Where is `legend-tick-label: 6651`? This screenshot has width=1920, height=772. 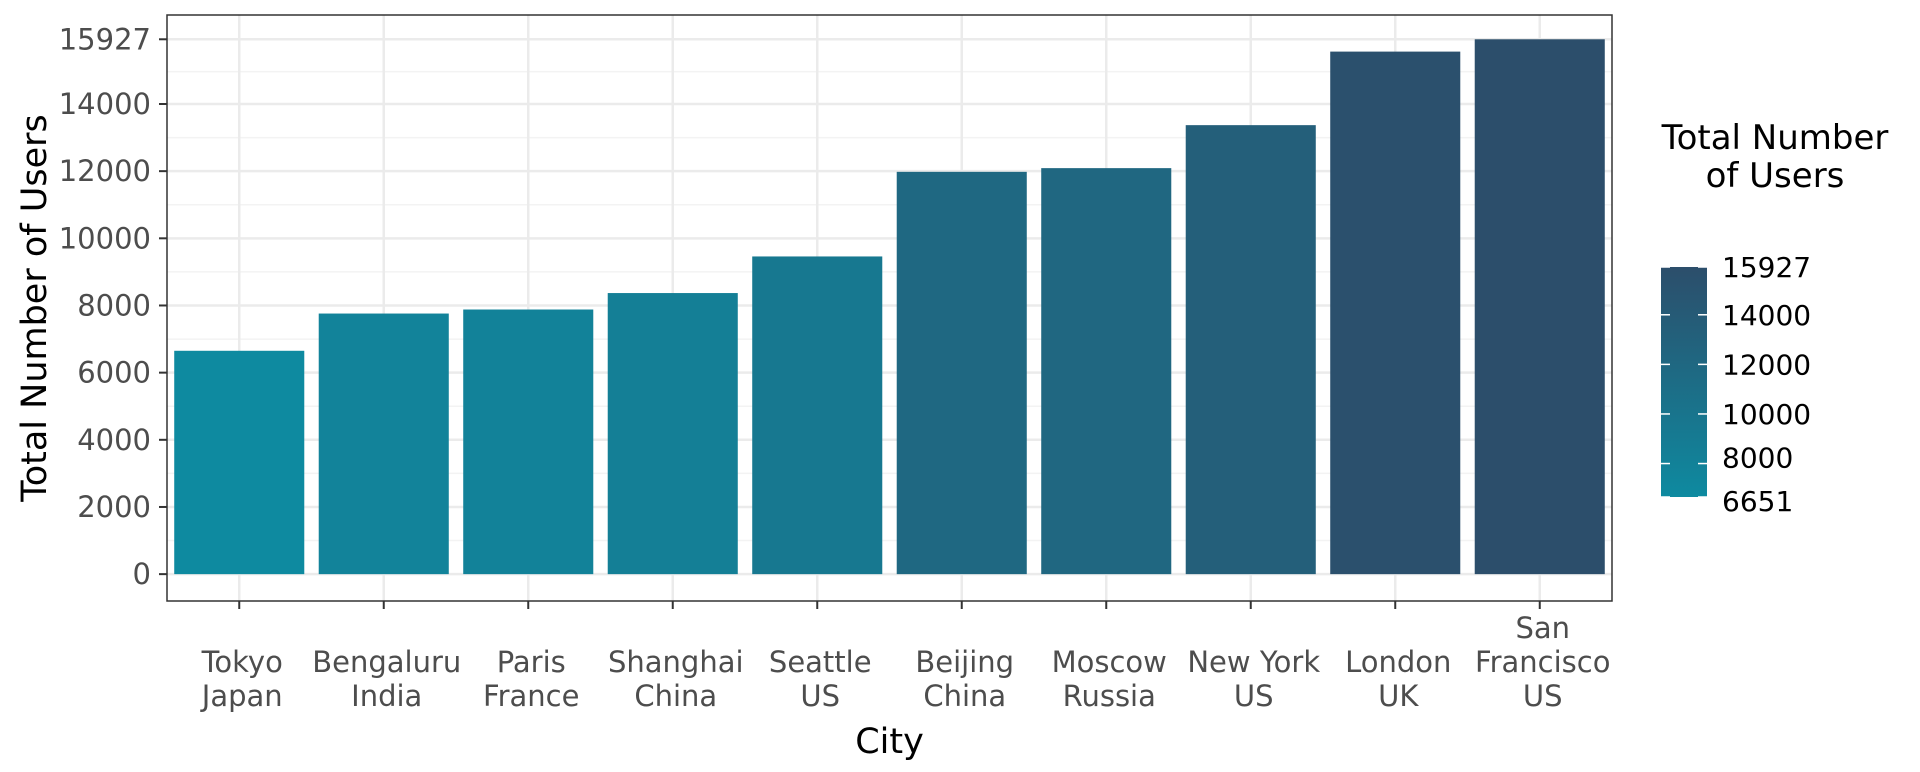
legend-tick-label: 6651 is located at coordinates (1757, 501).